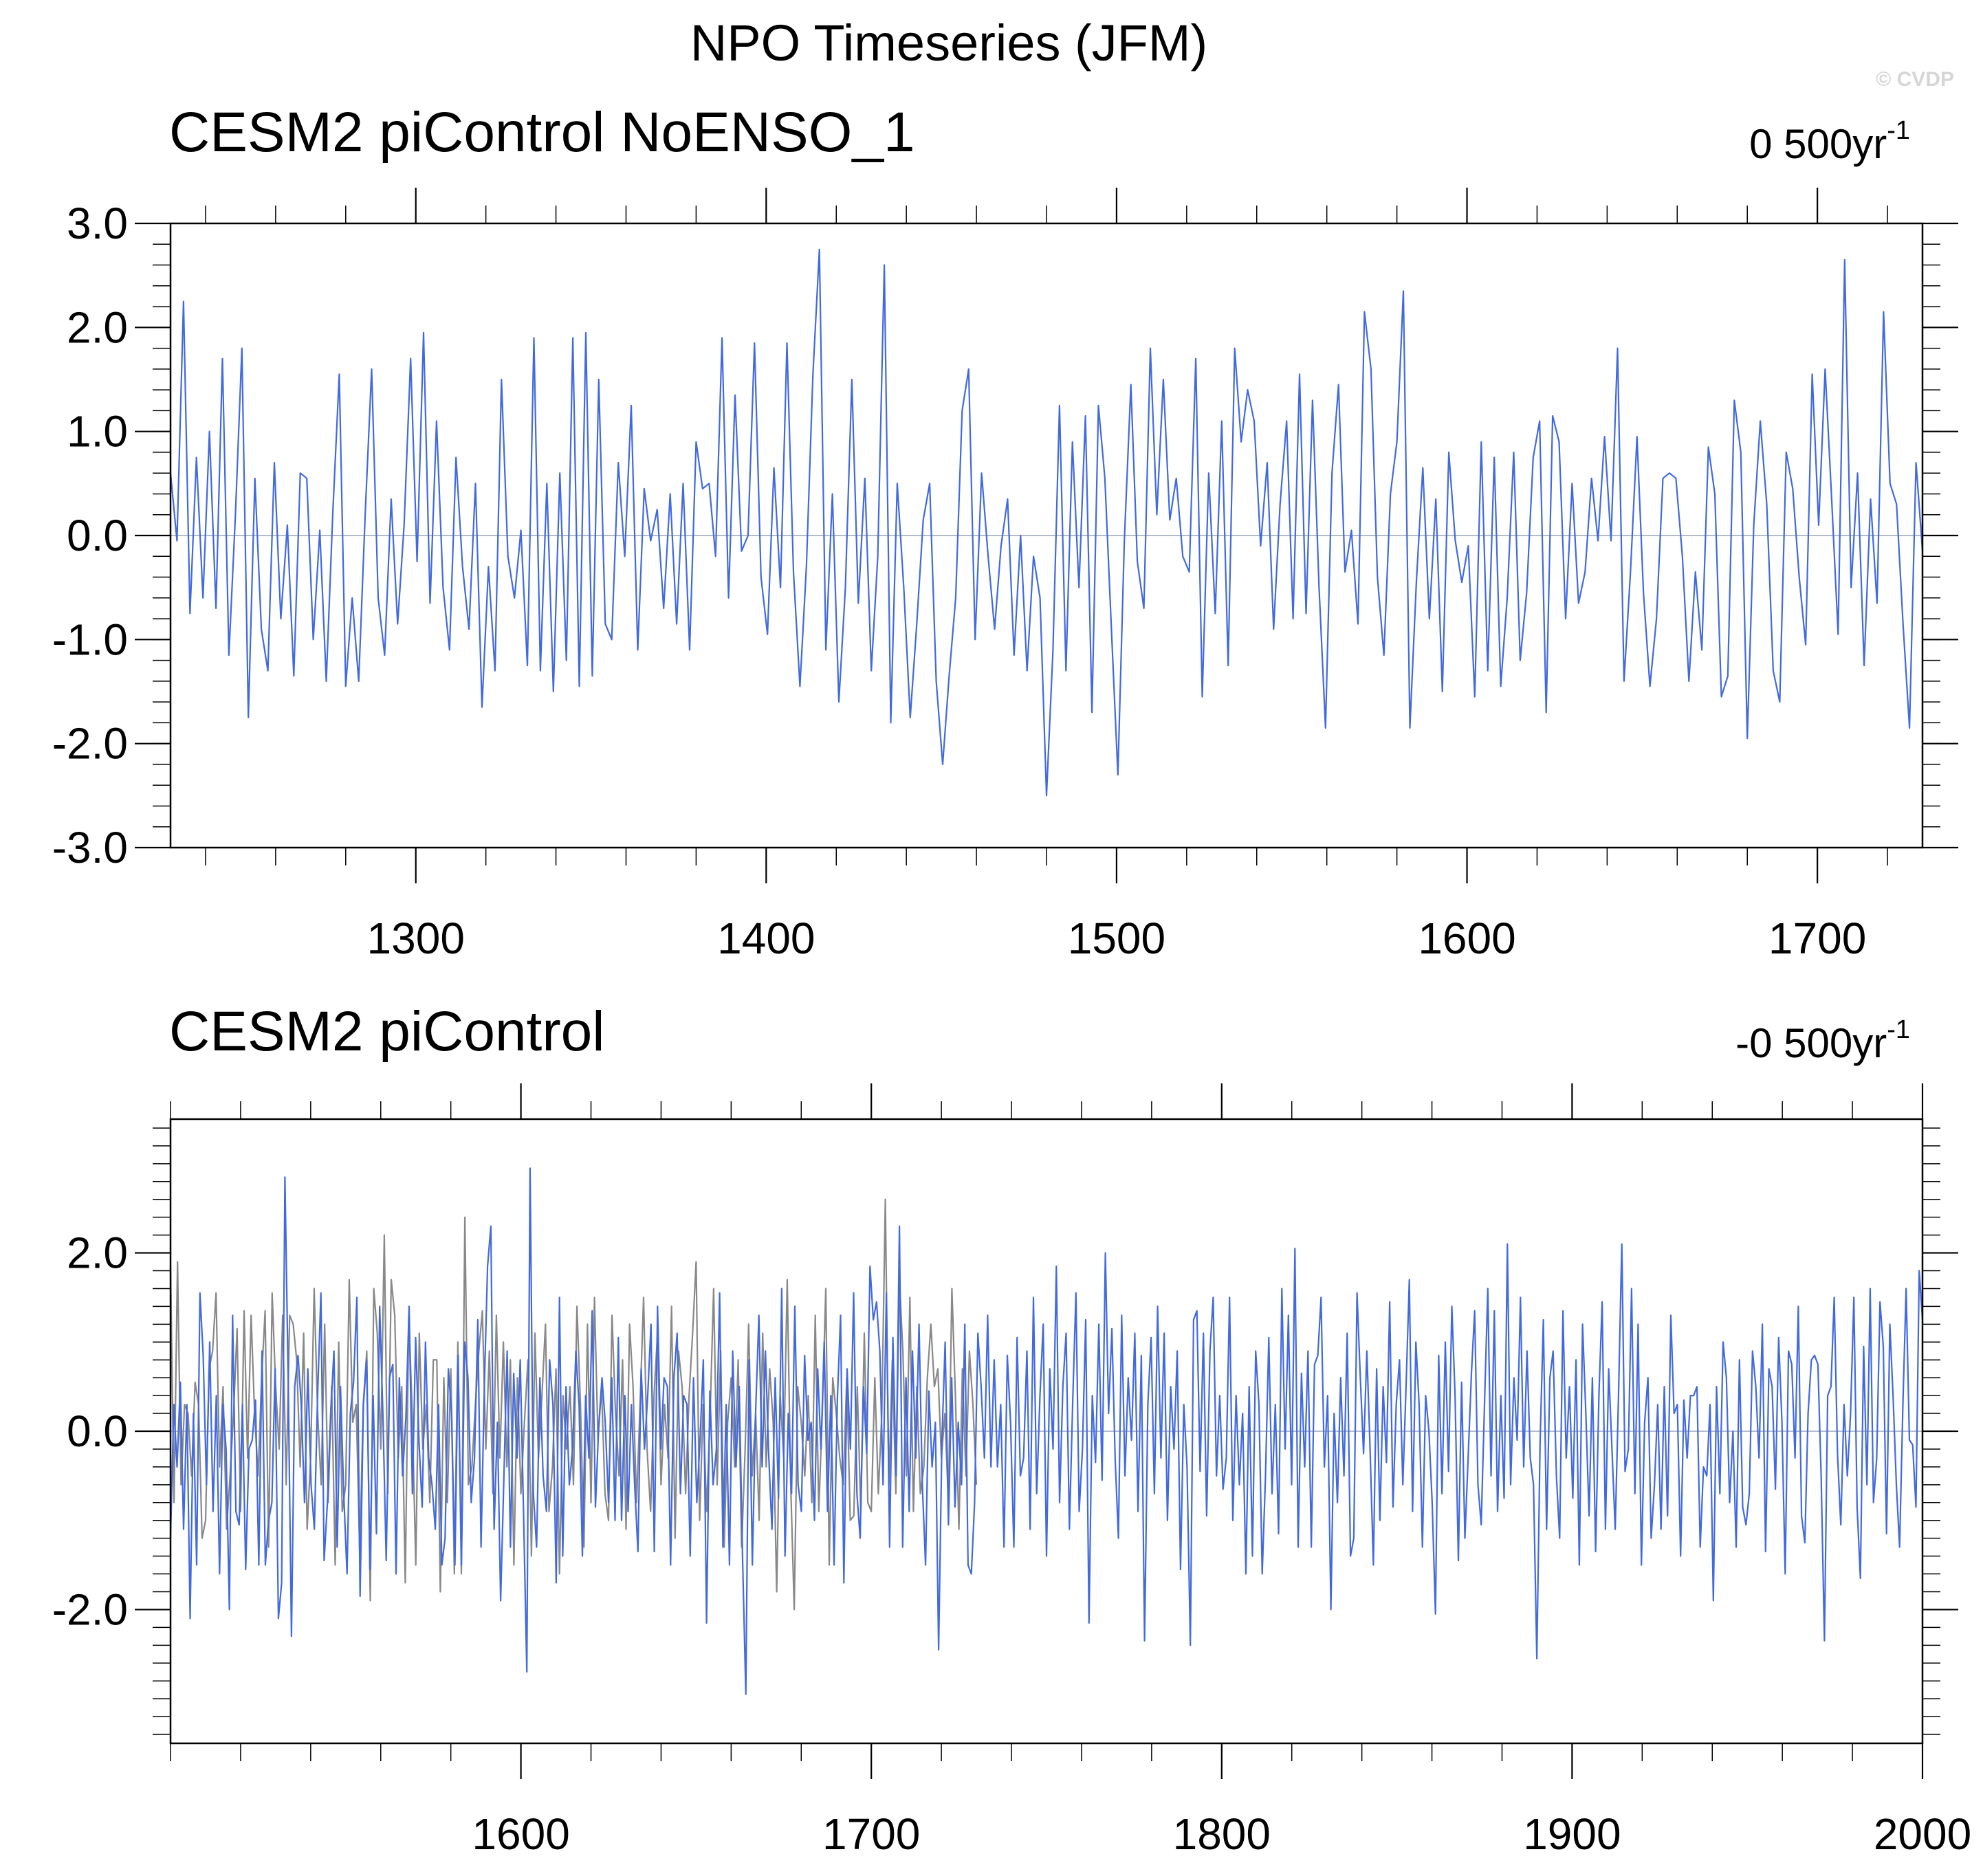 Image resolution: width=1983 pixels, height=1876 pixels. I want to click on panel-bottom-trend-exp: -1, so click(1899, 1029).